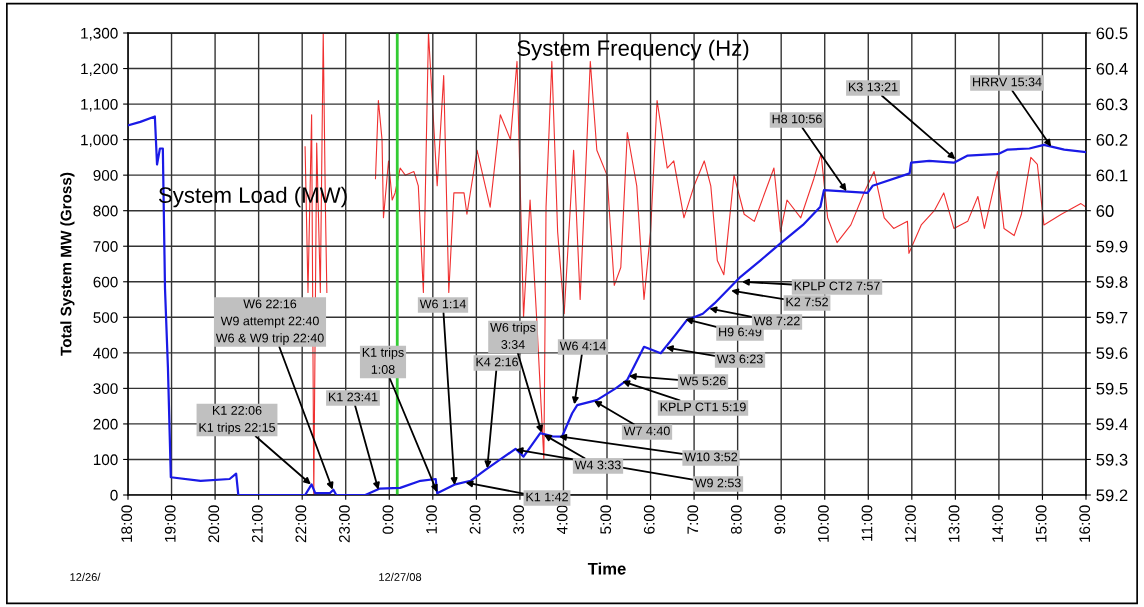 The width and height of the screenshot is (1144, 607). What do you see at coordinates (99, 70) in the screenshot?
I see `y-tick-label: 1,200` at bounding box center [99, 70].